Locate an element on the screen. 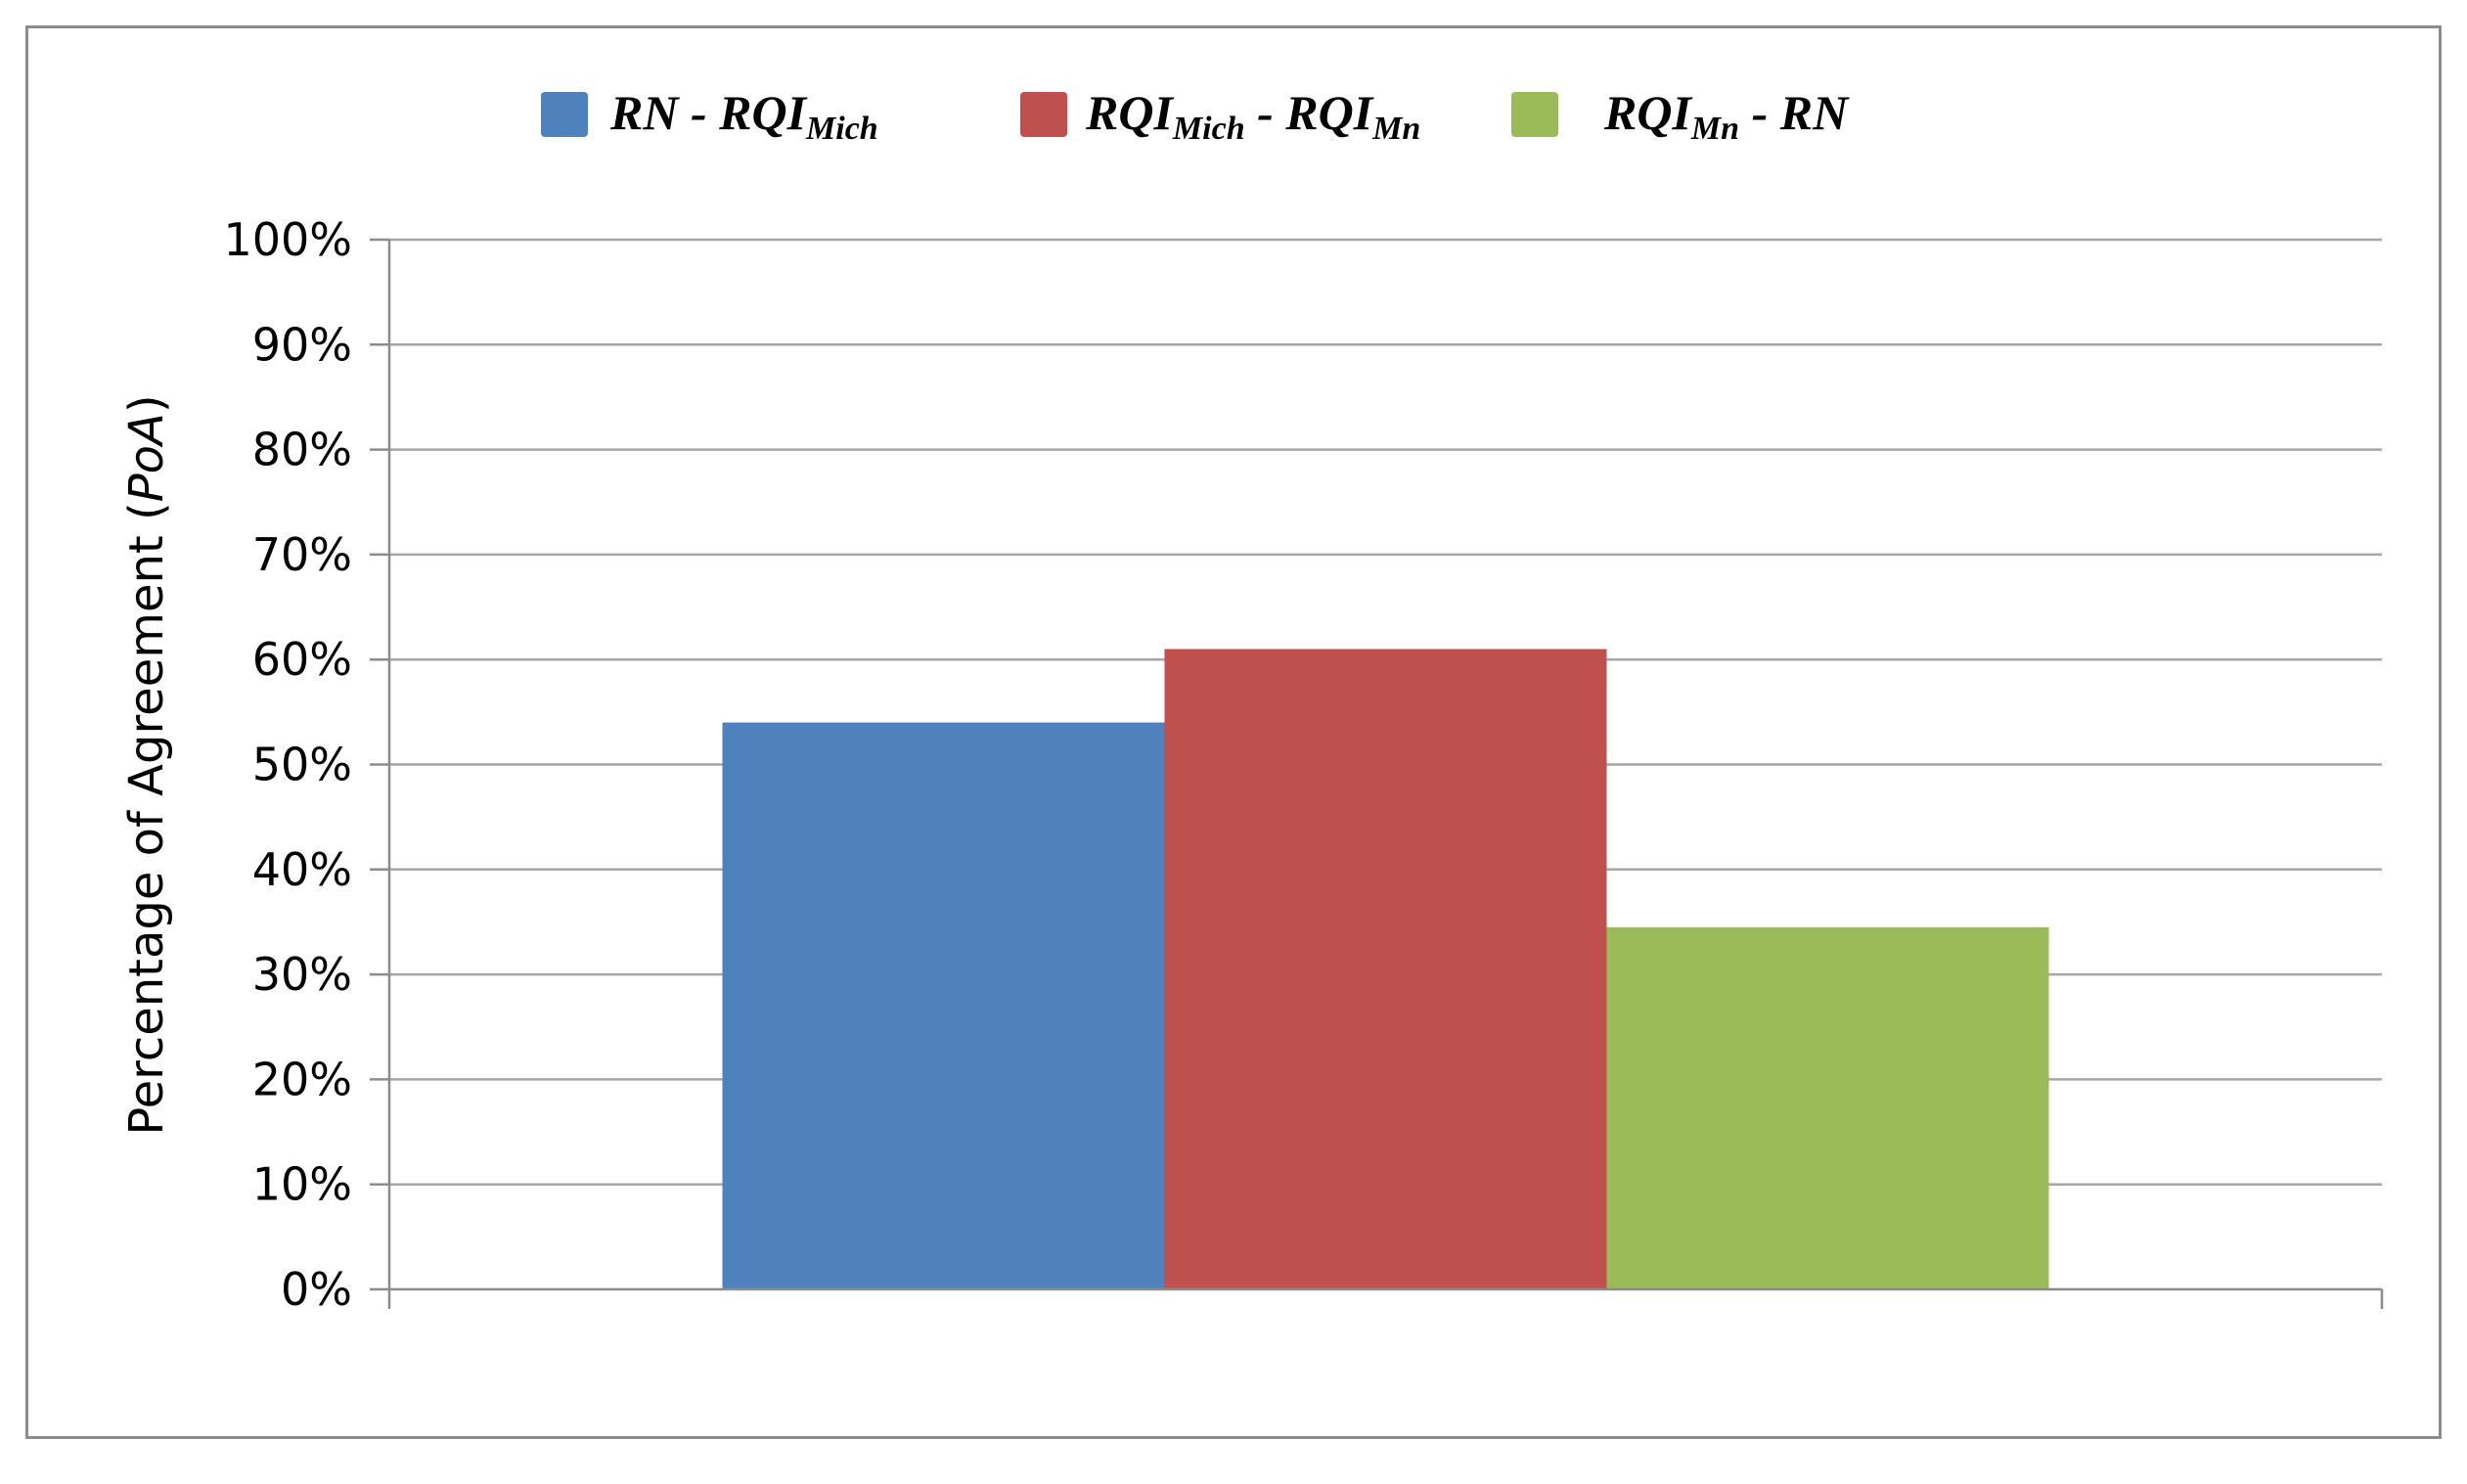 The width and height of the screenshot is (2467, 1484). y-tick-label: 90% is located at coordinates (302, 344).